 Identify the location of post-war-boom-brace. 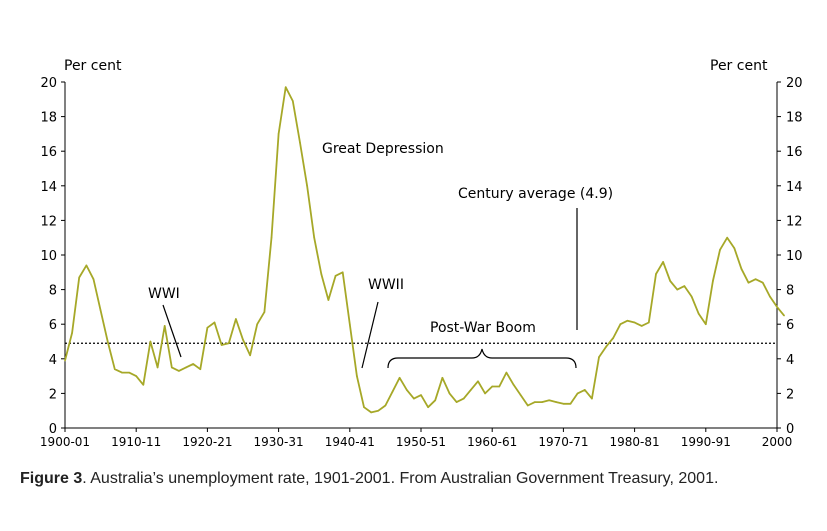
(482, 358).